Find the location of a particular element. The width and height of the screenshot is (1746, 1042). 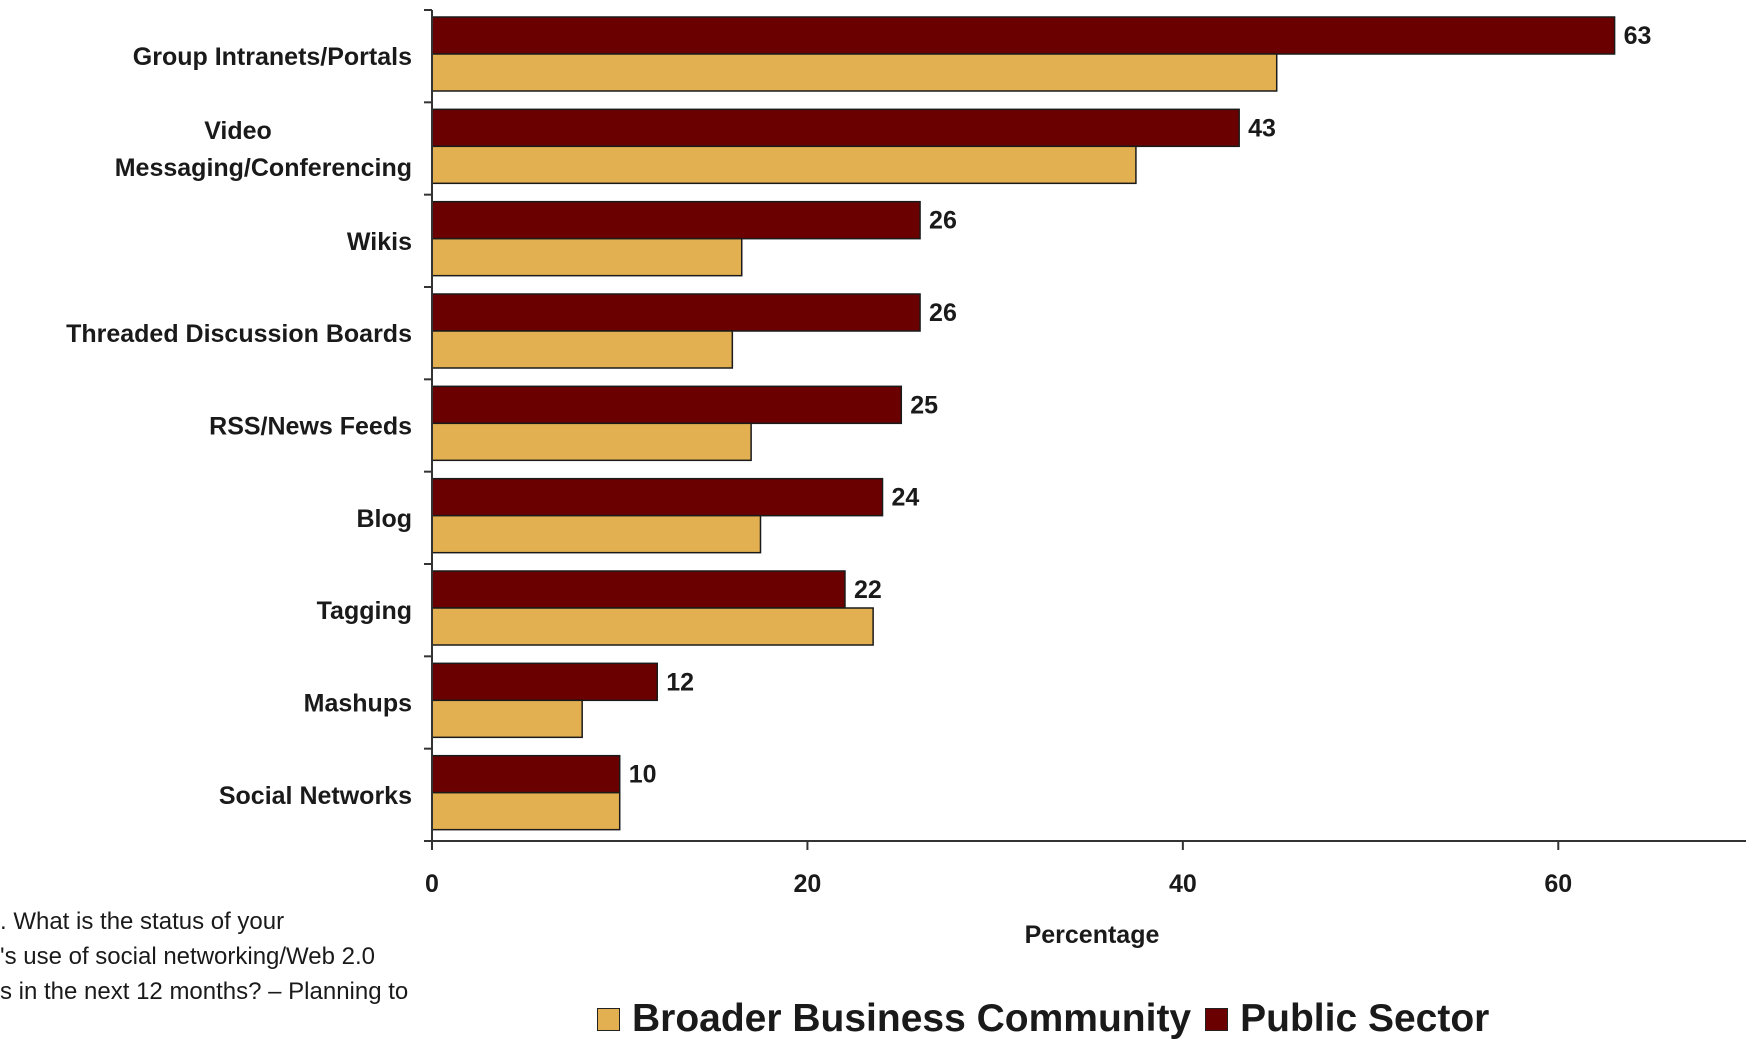

x-ticks-group: 0 20 40 60 is located at coordinates (998, 869).